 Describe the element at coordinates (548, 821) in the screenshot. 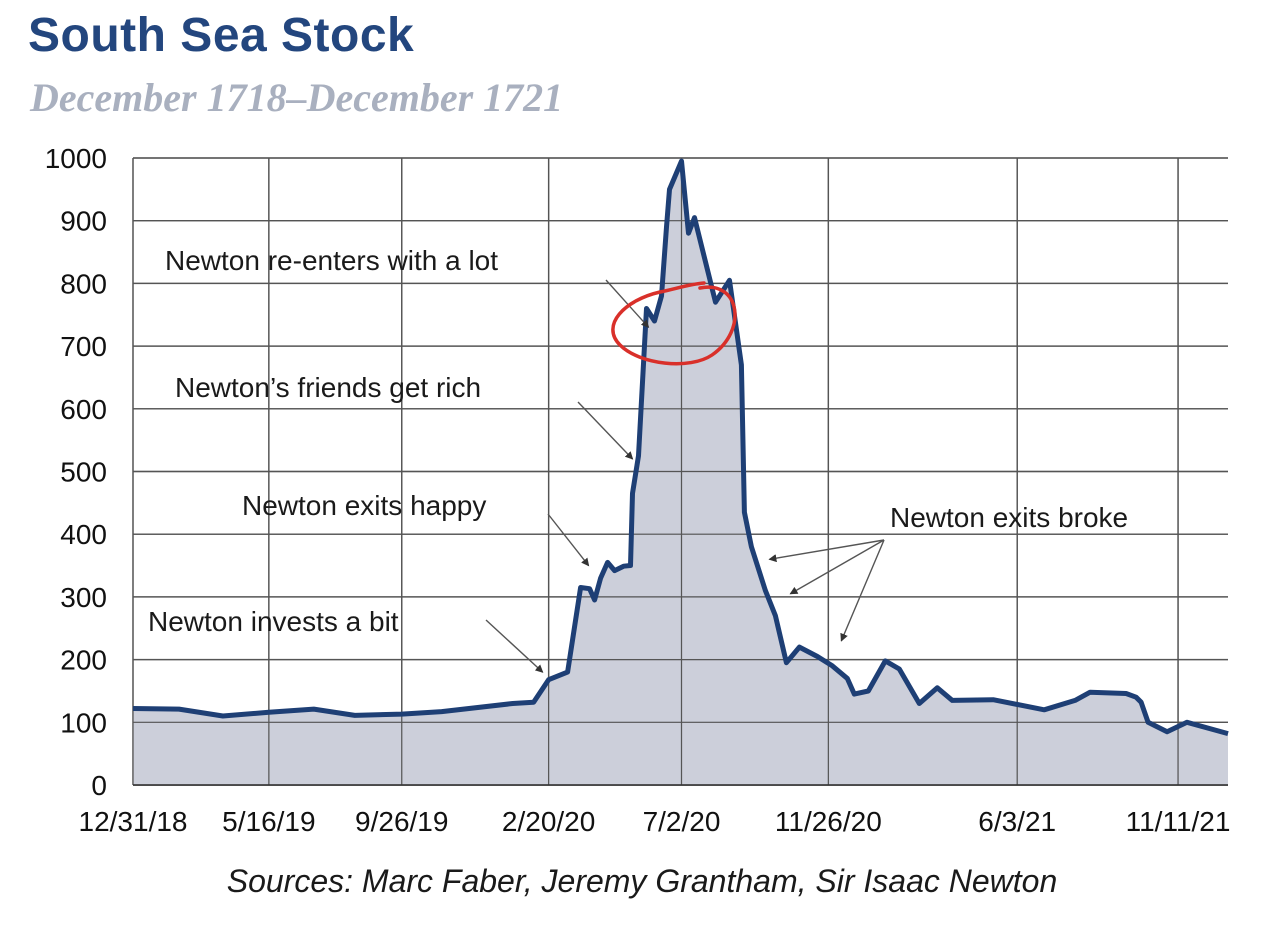

I see `x-tick-label: 2/20/20` at that location.